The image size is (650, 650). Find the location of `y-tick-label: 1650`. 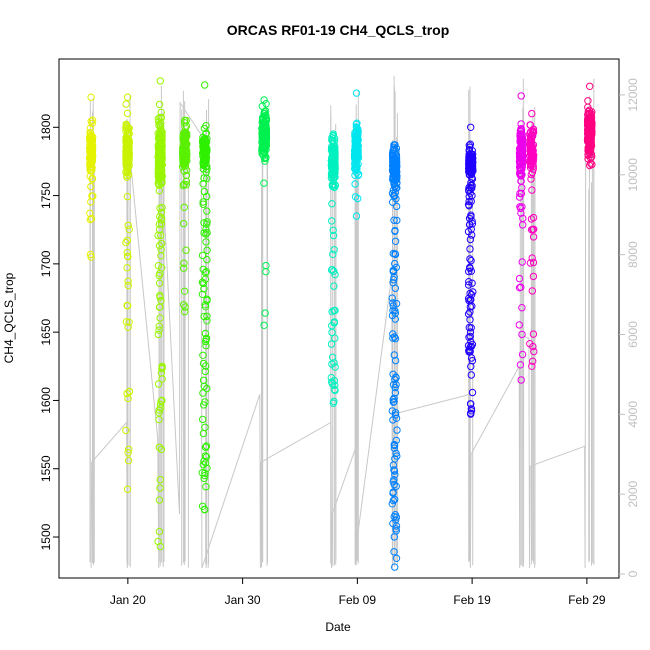

y-tick-label: 1650 is located at coordinates (46, 331).